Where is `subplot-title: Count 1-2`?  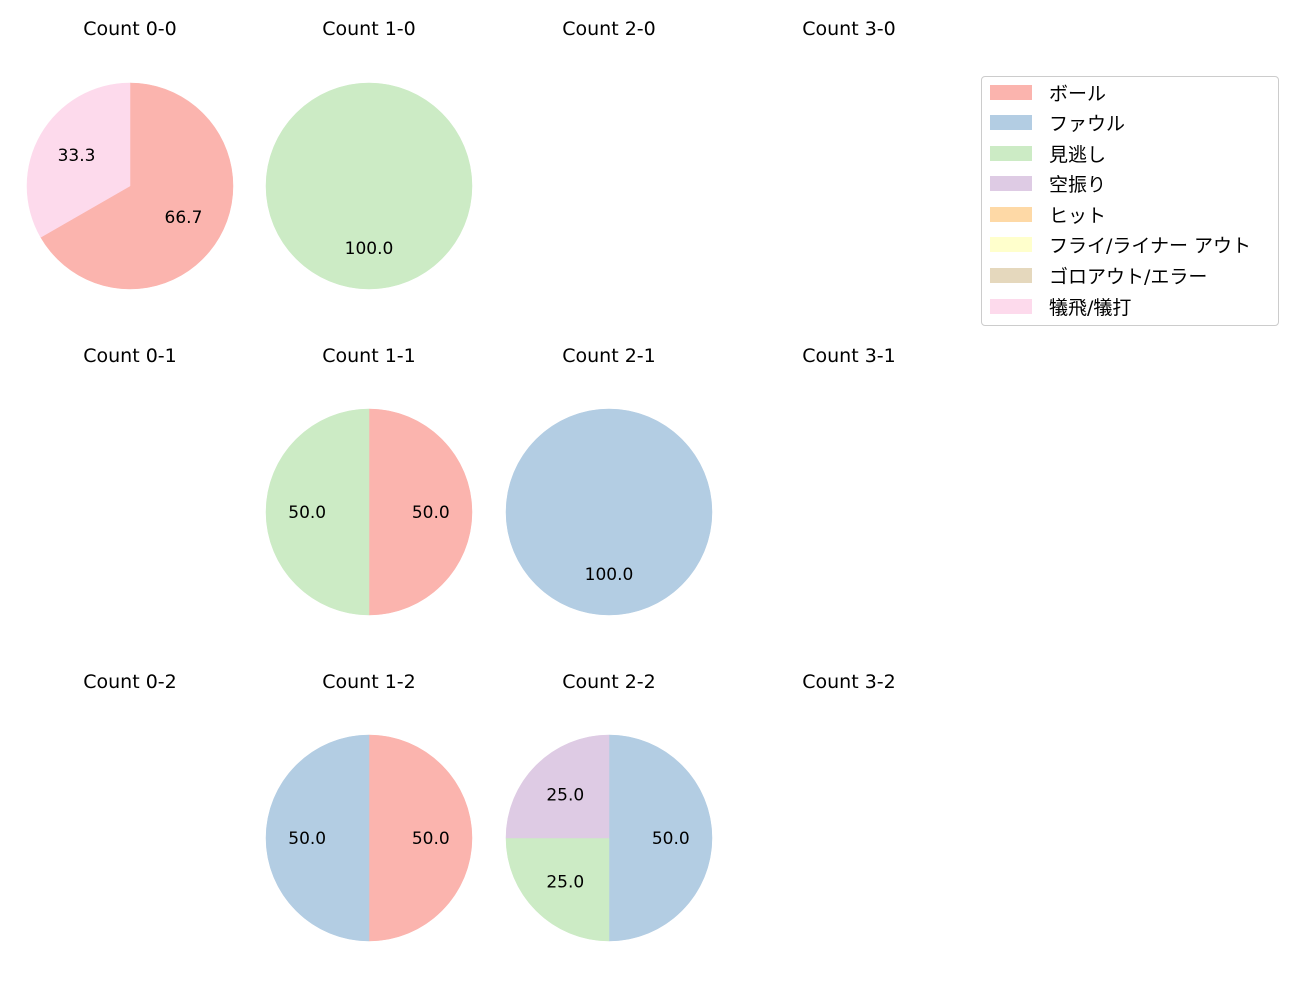 subplot-title: Count 1-2 is located at coordinates (369, 682).